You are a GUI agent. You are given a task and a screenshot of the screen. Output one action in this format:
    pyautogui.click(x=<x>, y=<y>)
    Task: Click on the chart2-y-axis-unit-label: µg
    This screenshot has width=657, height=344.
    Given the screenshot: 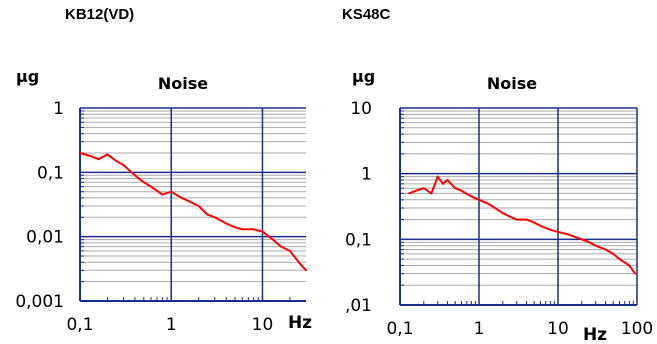 What is the action you would take?
    pyautogui.click(x=363, y=76)
    